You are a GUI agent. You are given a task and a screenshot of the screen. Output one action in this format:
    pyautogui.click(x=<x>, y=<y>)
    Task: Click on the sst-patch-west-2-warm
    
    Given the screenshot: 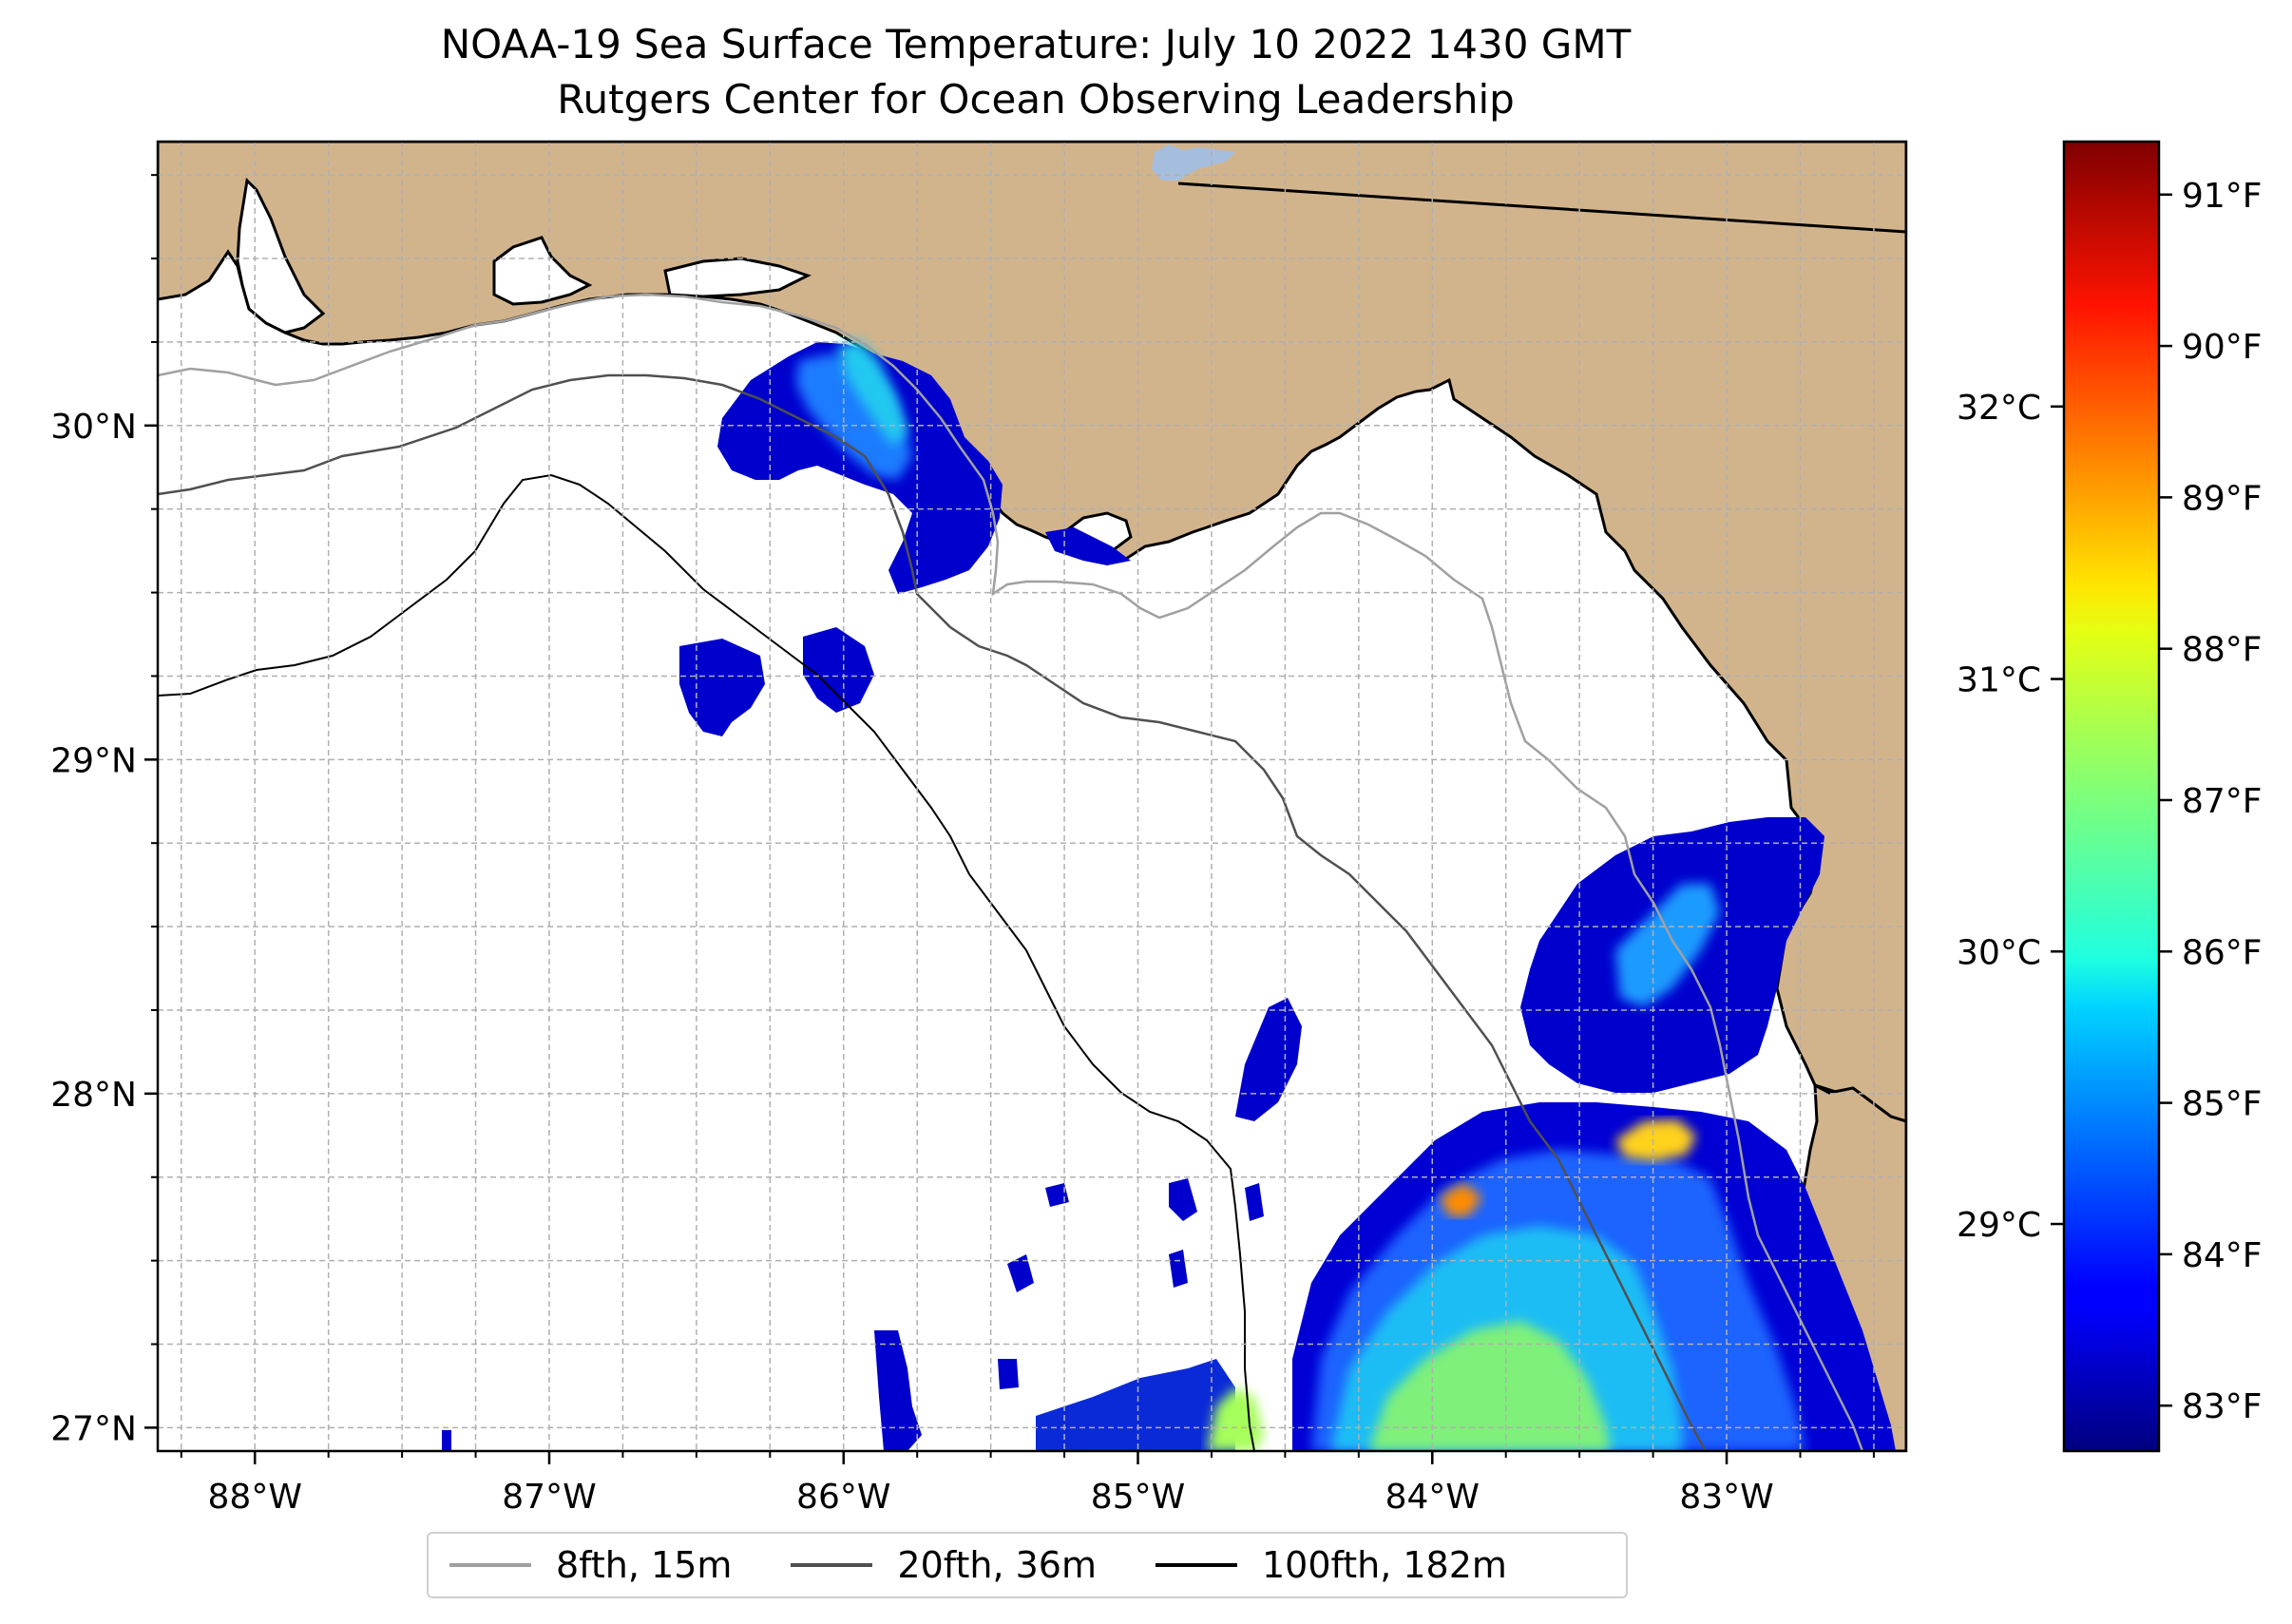 What is the action you would take?
    pyautogui.click(x=1235, y=1419)
    